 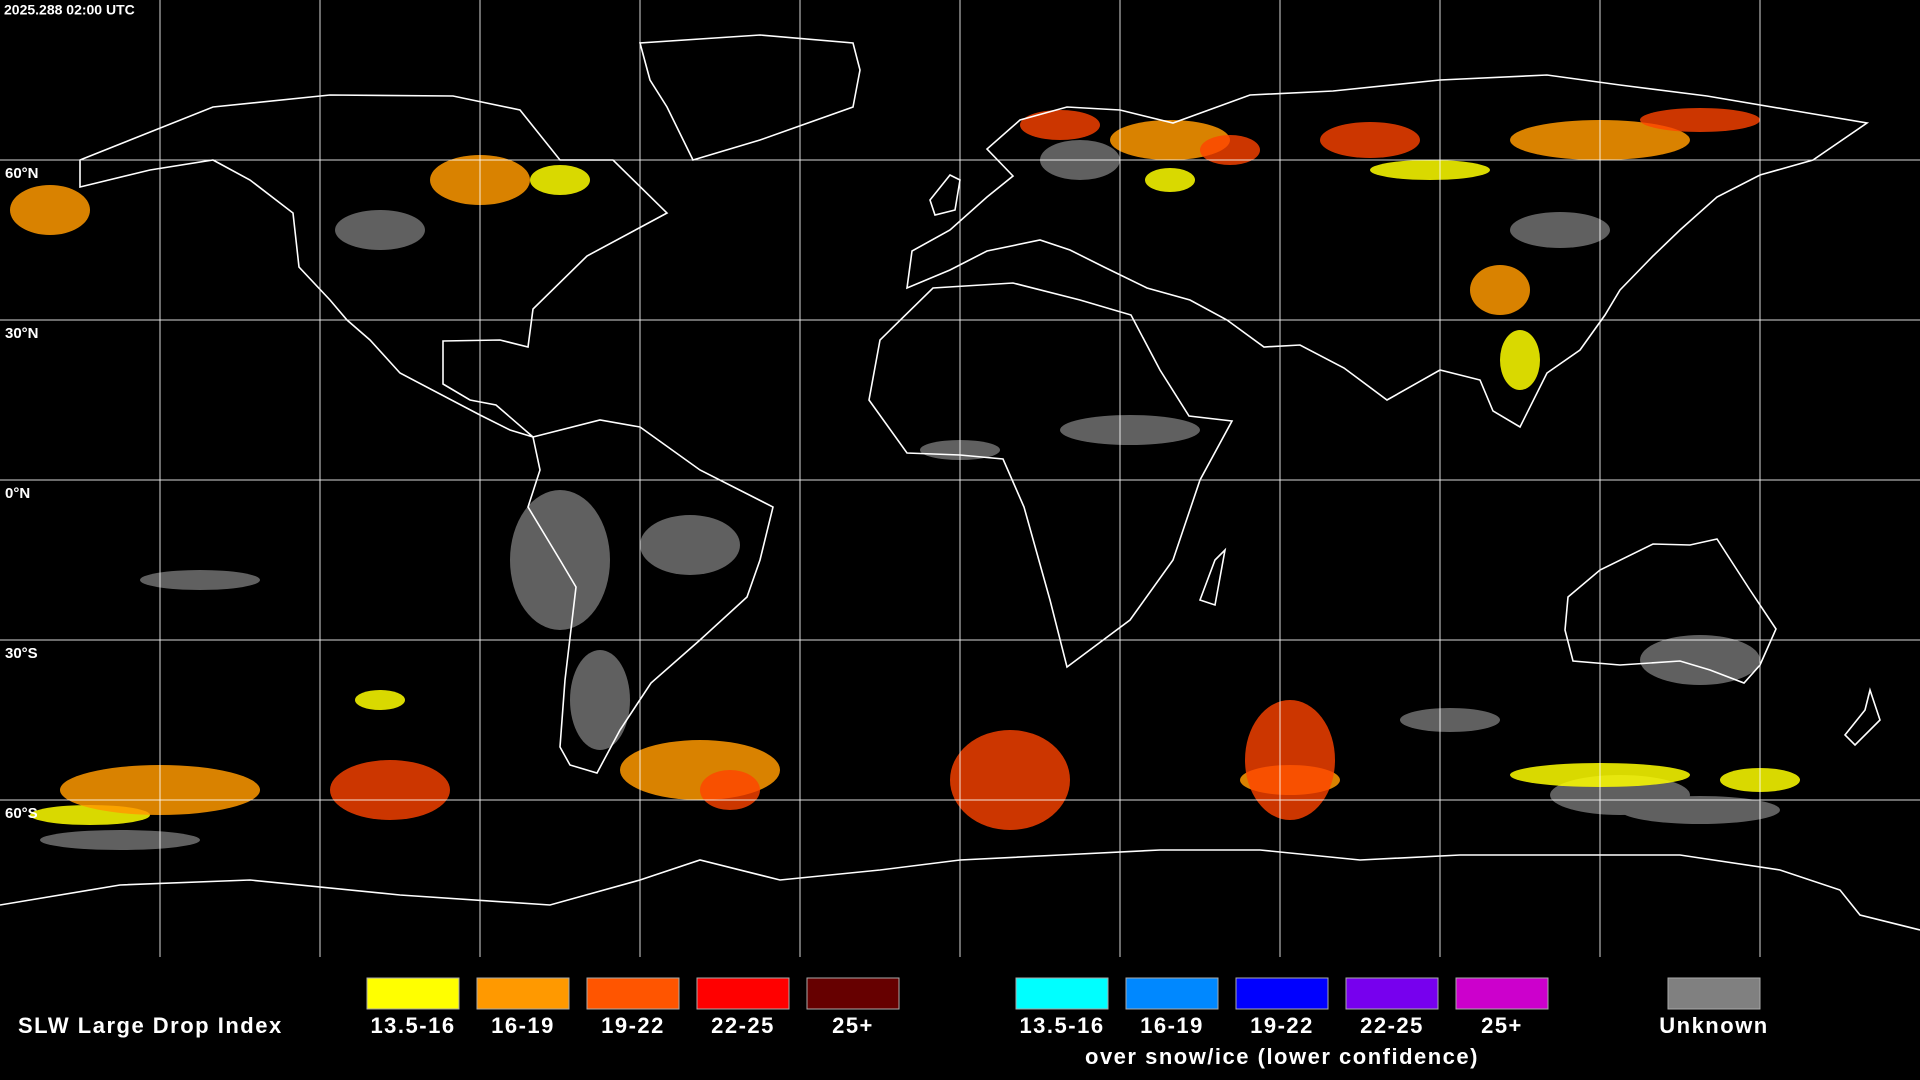 I want to click on legend-label: Unknown, so click(x=1714, y=1025).